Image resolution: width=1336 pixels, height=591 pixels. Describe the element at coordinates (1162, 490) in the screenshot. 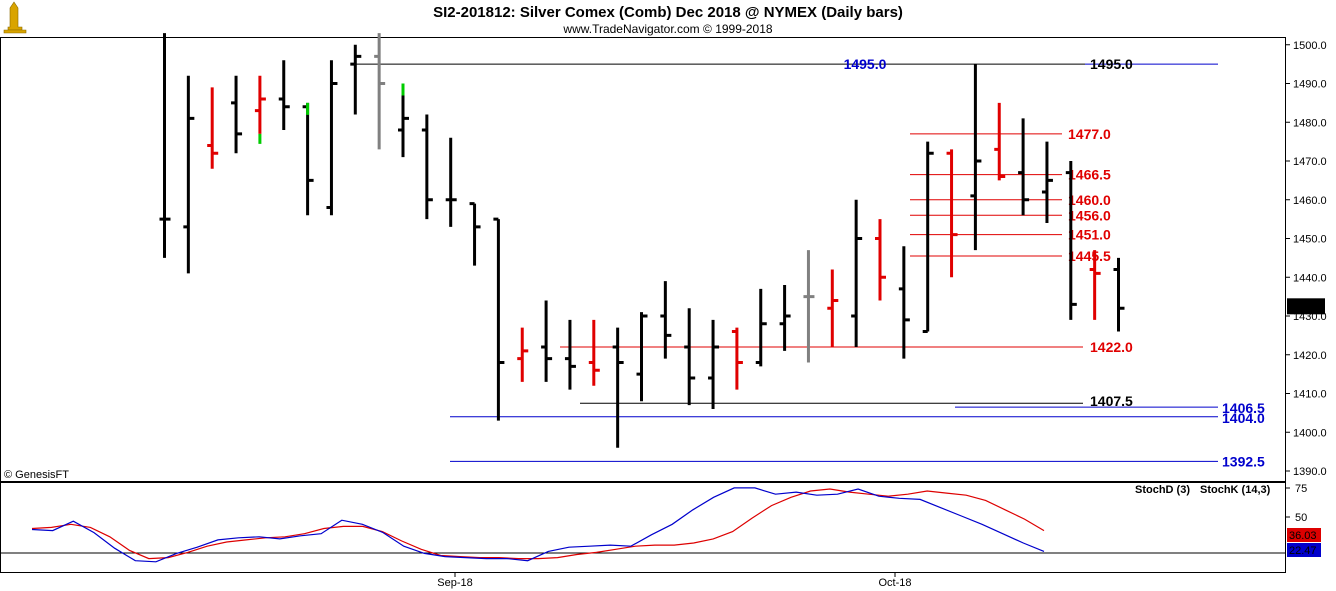

I see `stoch-d-legend: StochD (3)` at that location.